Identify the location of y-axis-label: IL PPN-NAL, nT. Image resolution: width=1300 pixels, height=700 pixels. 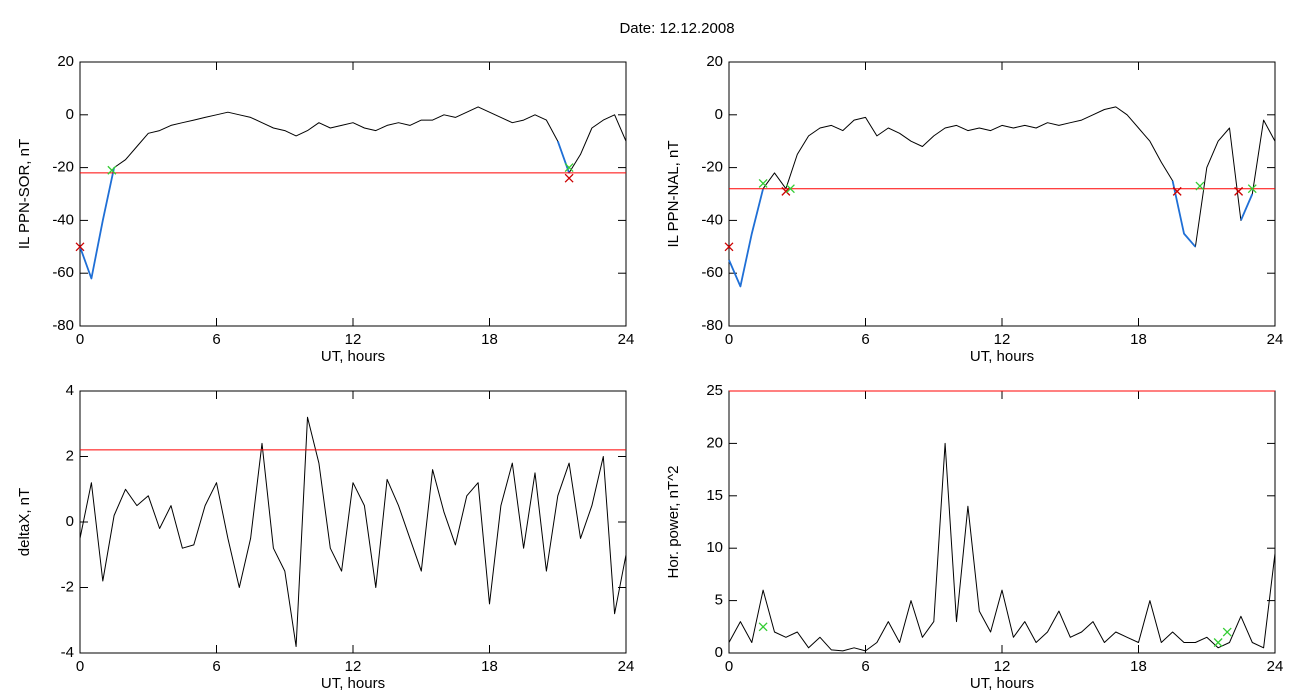
(673, 194).